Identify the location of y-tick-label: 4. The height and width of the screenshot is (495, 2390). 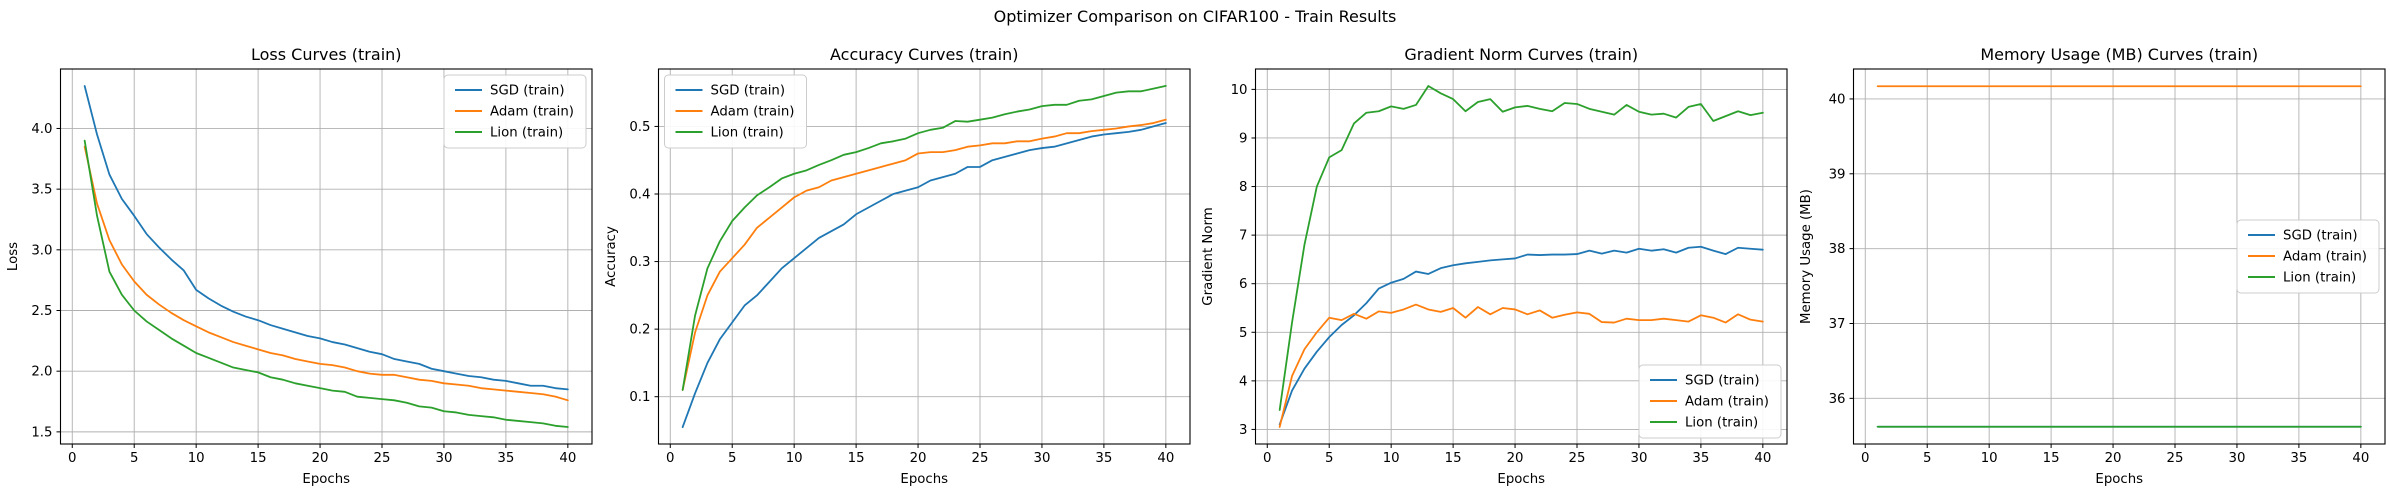
(1243, 381).